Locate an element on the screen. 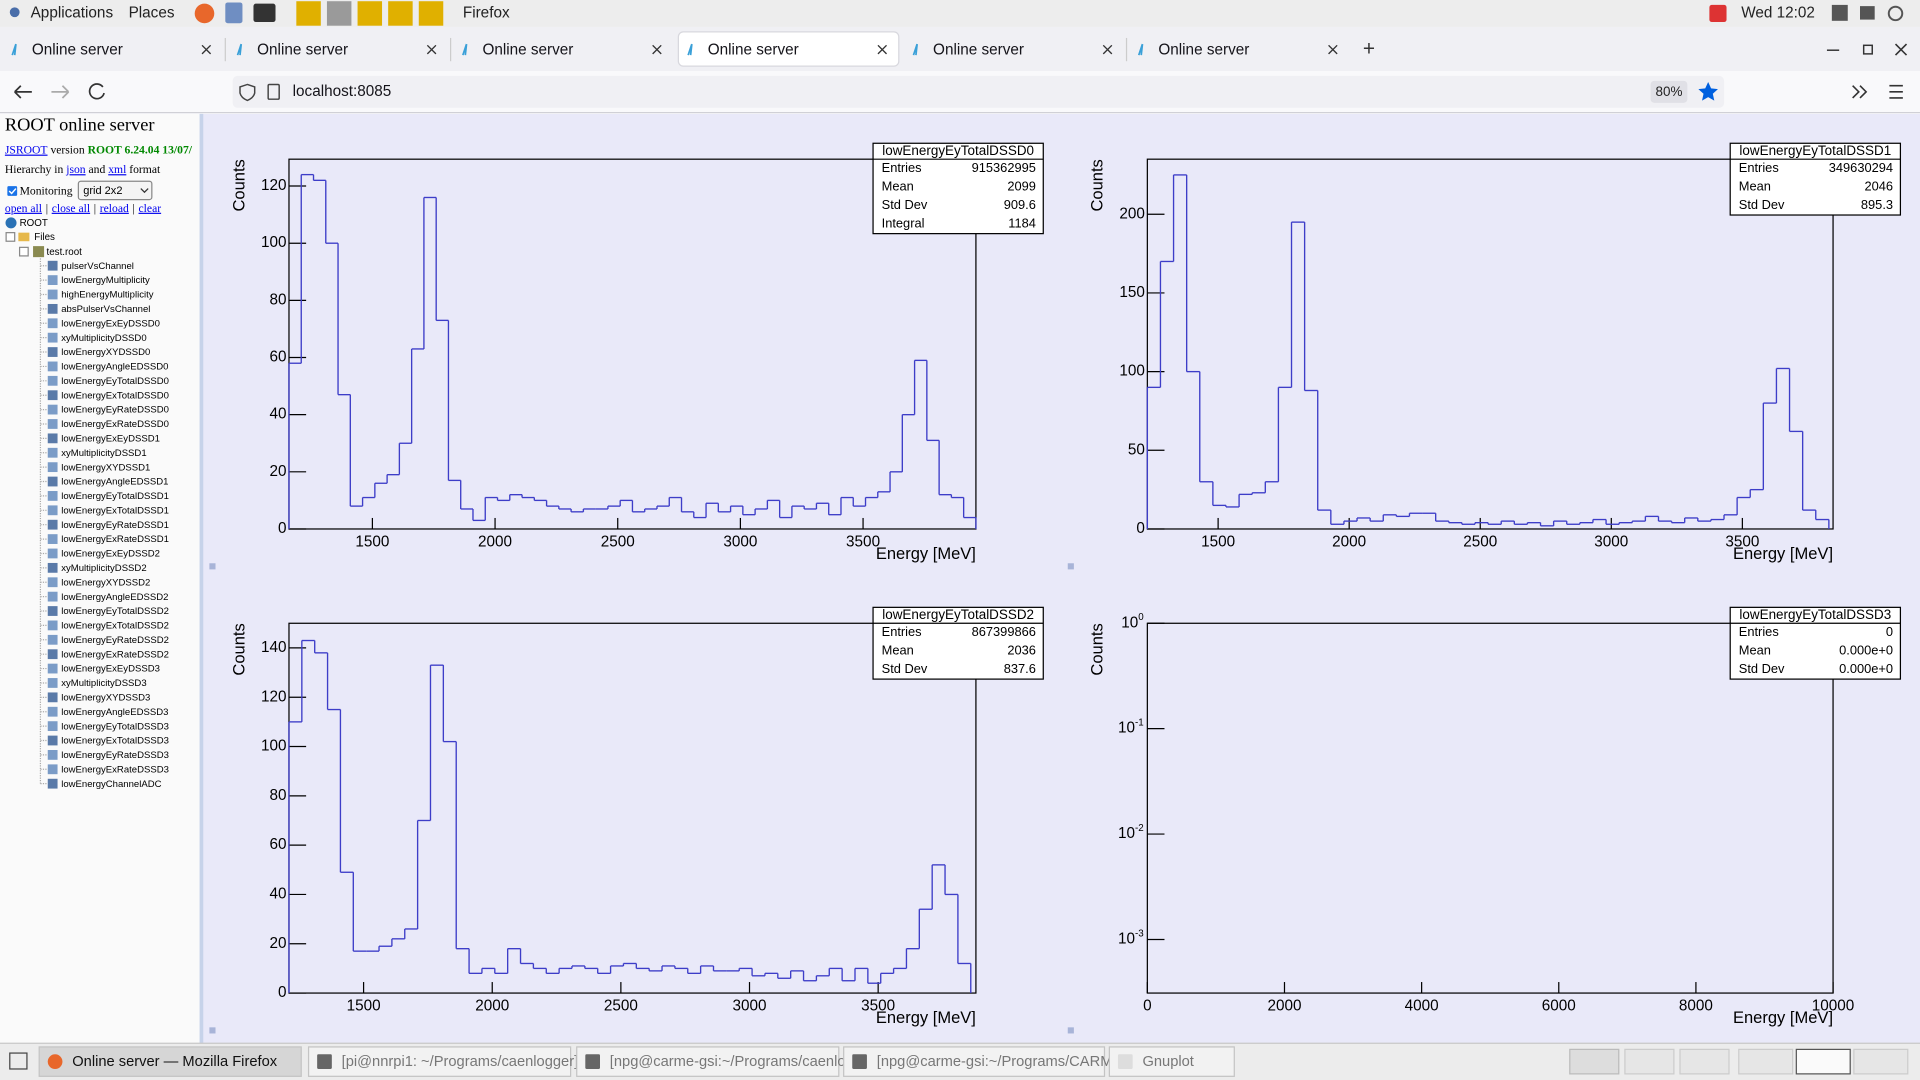  tree-item: lowEnergyAngleEDSSD2 is located at coordinates (114, 597).